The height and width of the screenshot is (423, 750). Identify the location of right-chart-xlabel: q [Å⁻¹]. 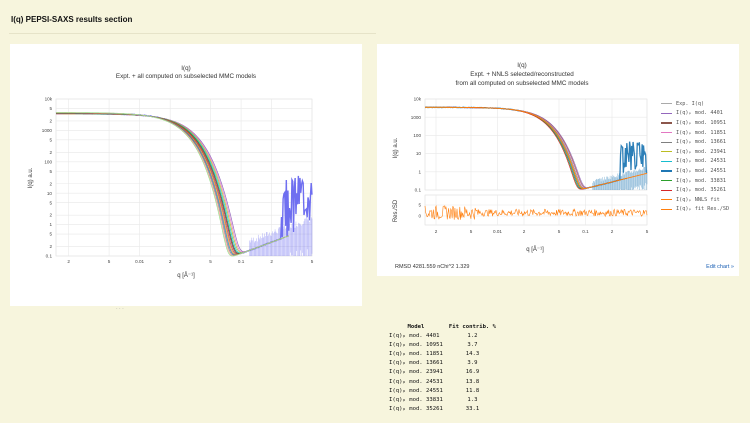
(535, 249).